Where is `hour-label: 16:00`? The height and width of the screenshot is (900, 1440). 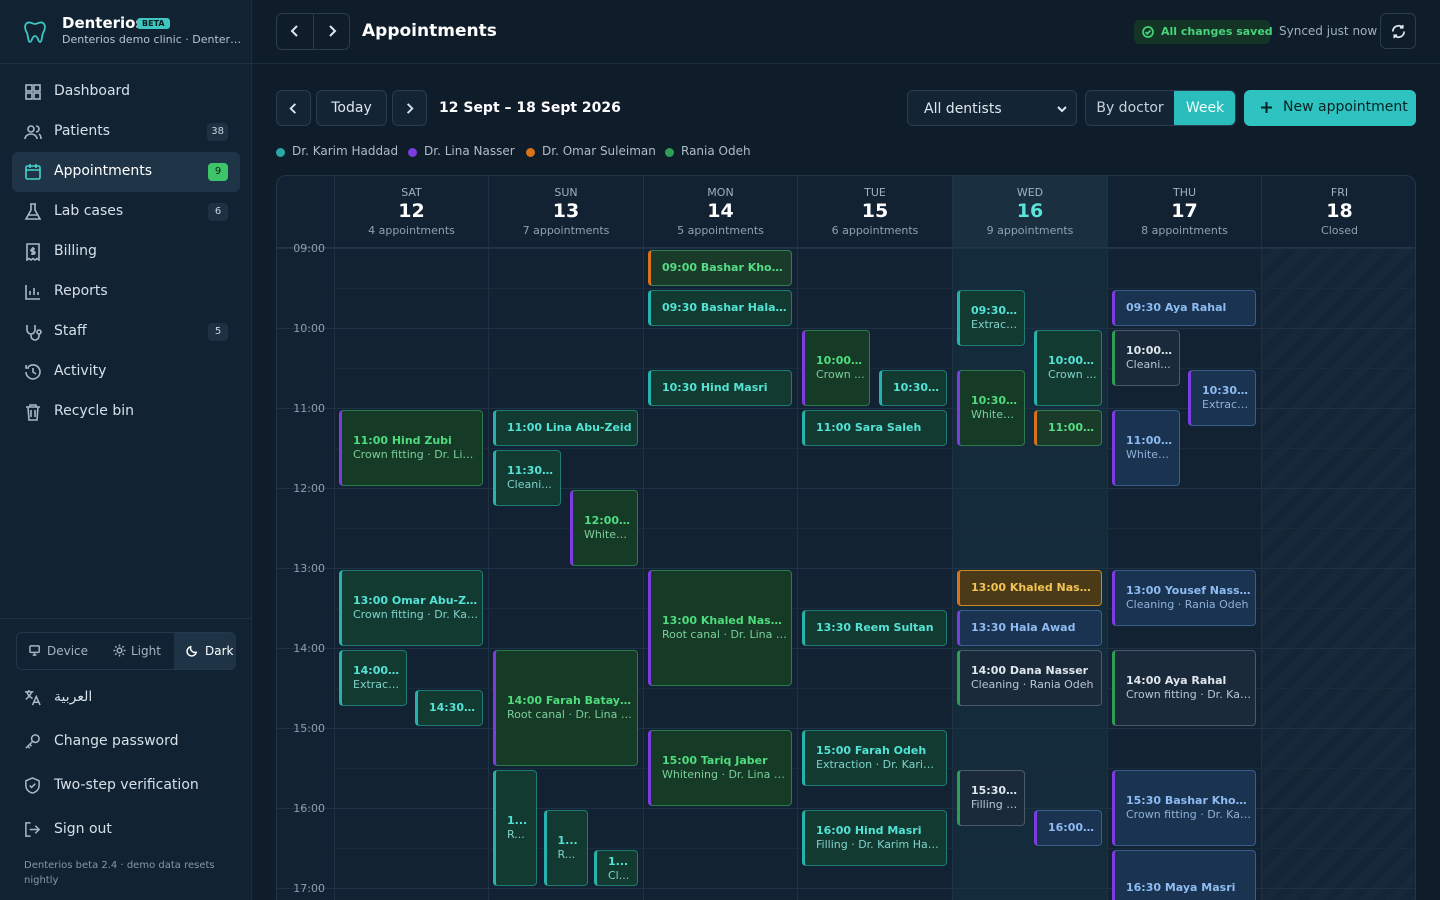
hour-label: 16:00 is located at coordinates (309, 808).